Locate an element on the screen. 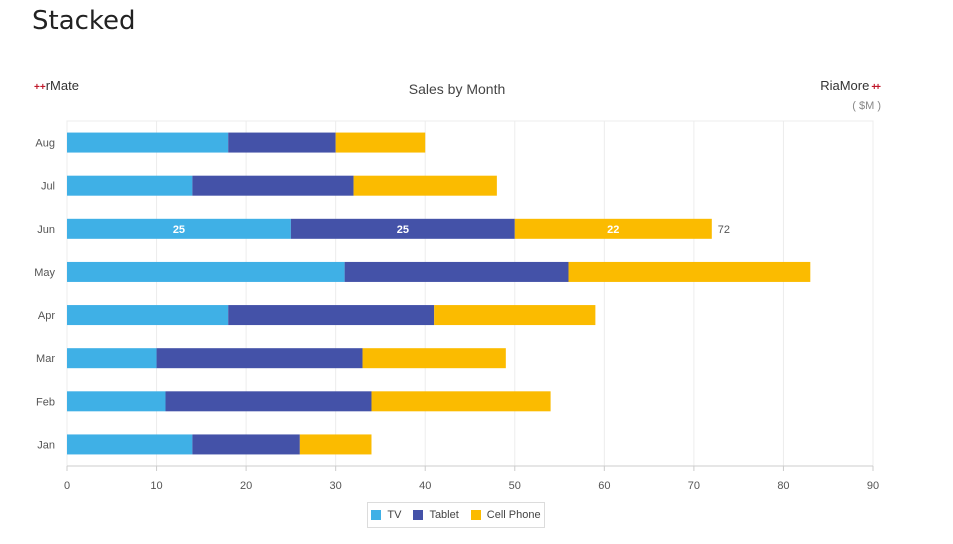  x-tick-label: 0 is located at coordinates (67, 486).